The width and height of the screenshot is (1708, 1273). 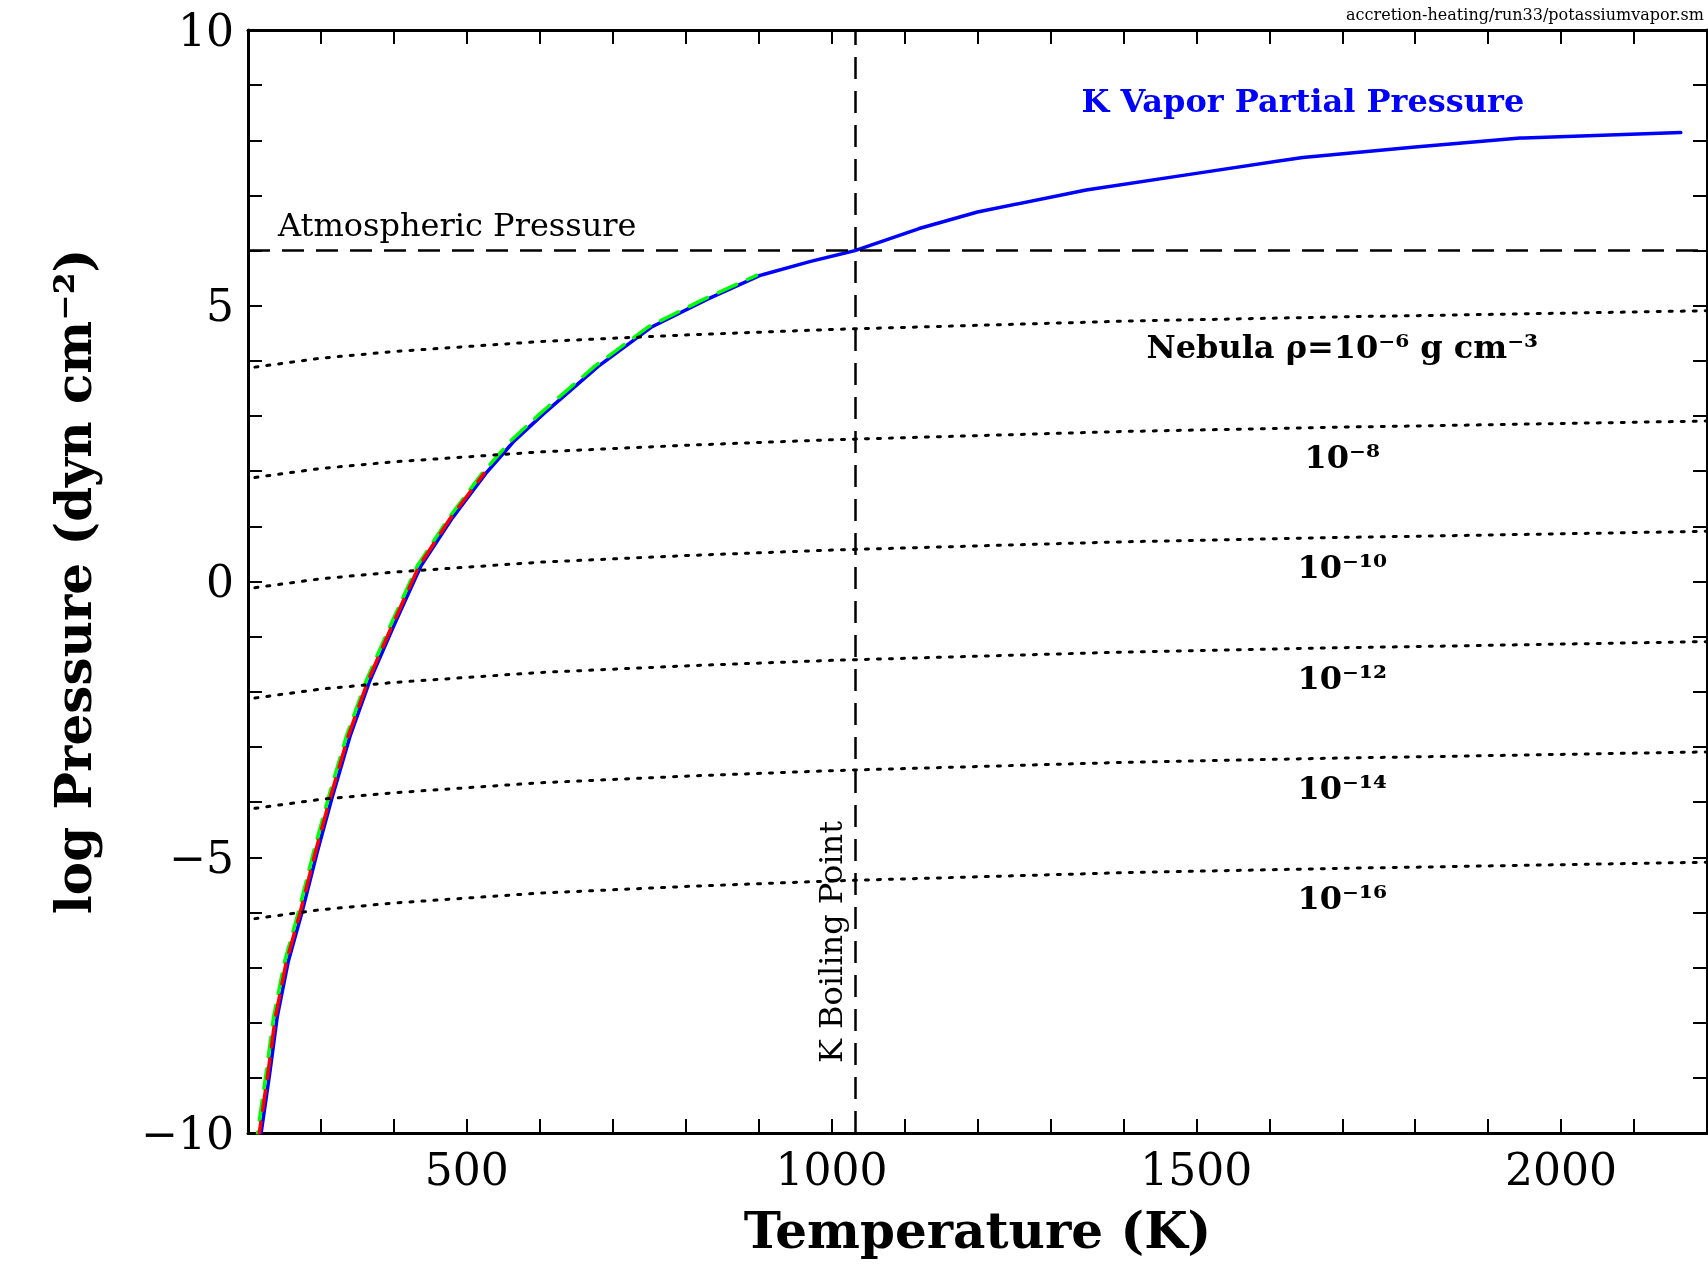 I want to click on ref-line-label: K Boiling Point, so click(x=830, y=941).